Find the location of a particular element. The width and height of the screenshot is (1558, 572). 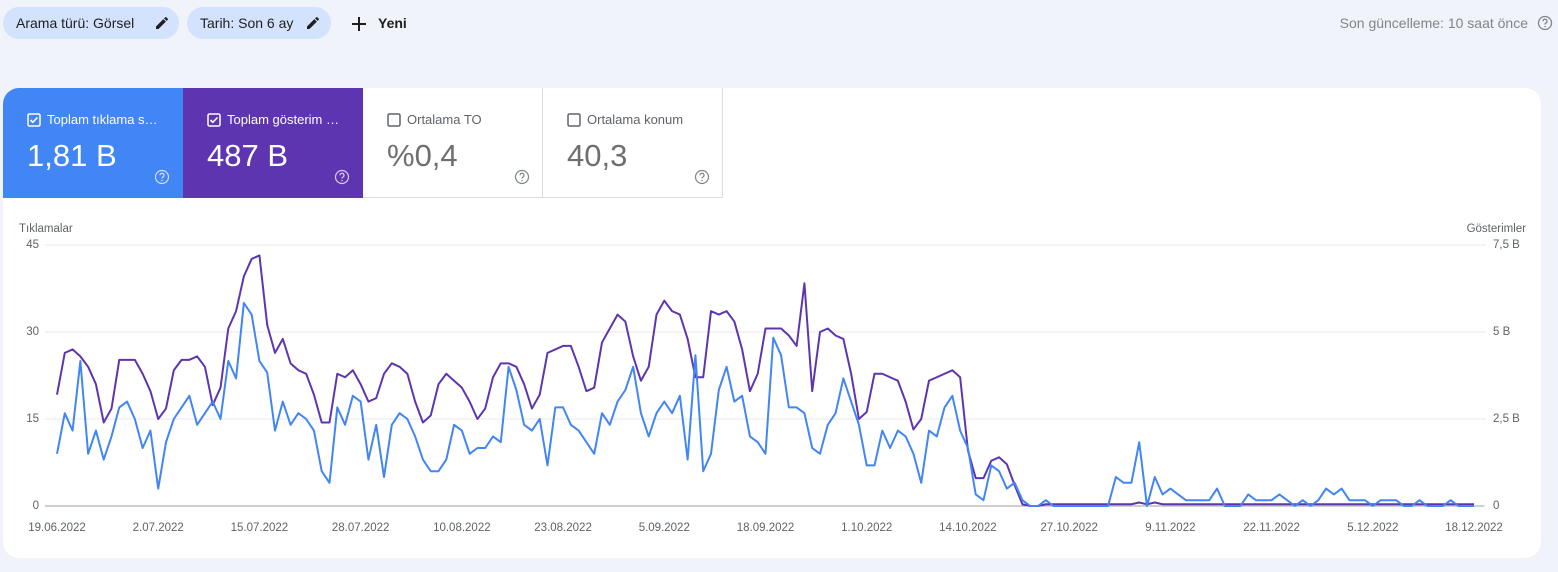

metric-value: 487 B is located at coordinates (248, 155).